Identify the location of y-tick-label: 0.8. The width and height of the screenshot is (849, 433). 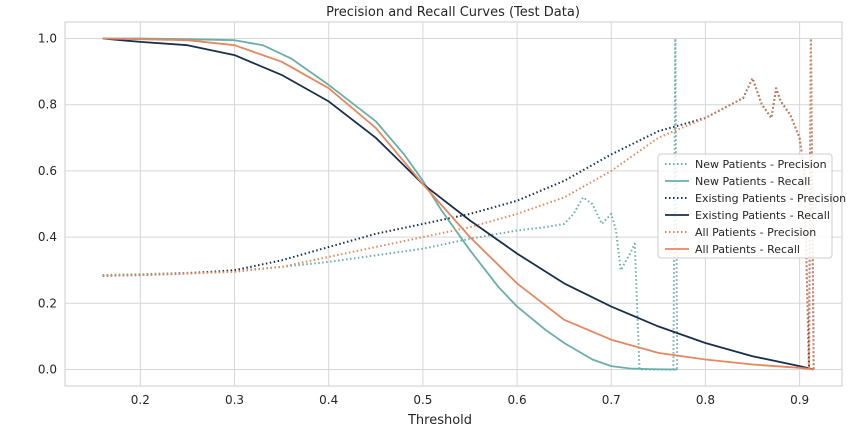
(47, 105).